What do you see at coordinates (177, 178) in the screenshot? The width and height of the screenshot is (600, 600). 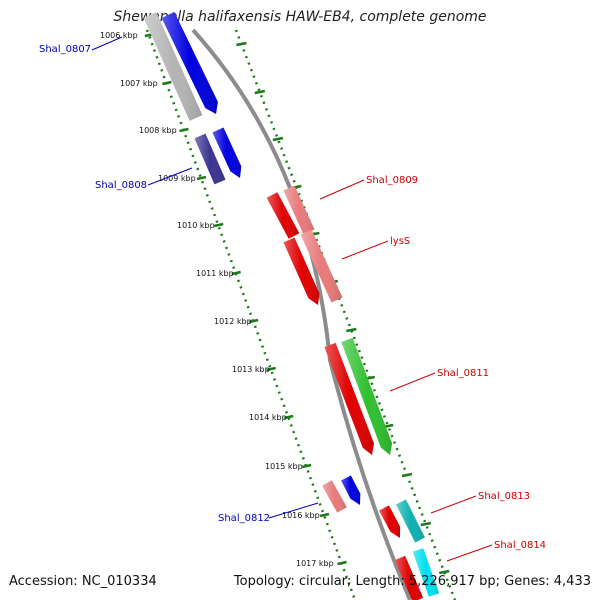 I see `tick-label-3: 1009 kbp` at bounding box center [177, 178].